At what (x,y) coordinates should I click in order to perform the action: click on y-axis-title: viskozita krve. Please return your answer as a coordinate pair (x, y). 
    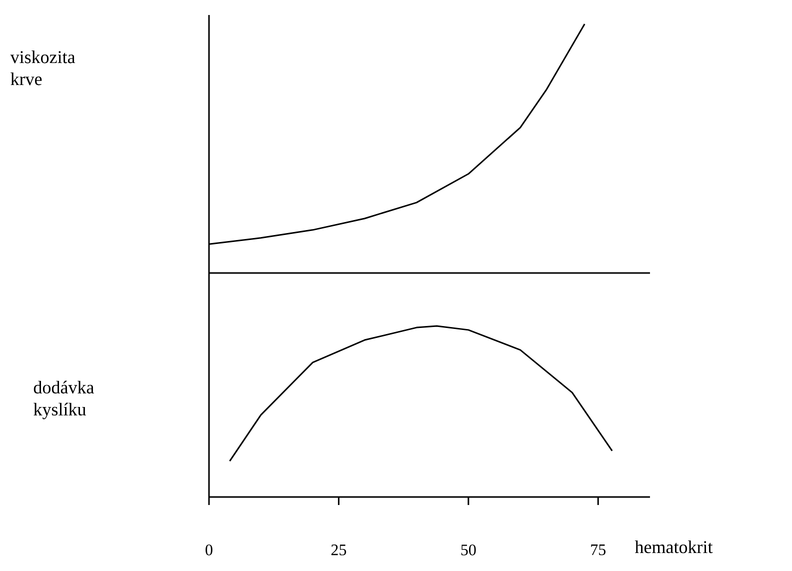
    Looking at the image, I should click on (43, 68).